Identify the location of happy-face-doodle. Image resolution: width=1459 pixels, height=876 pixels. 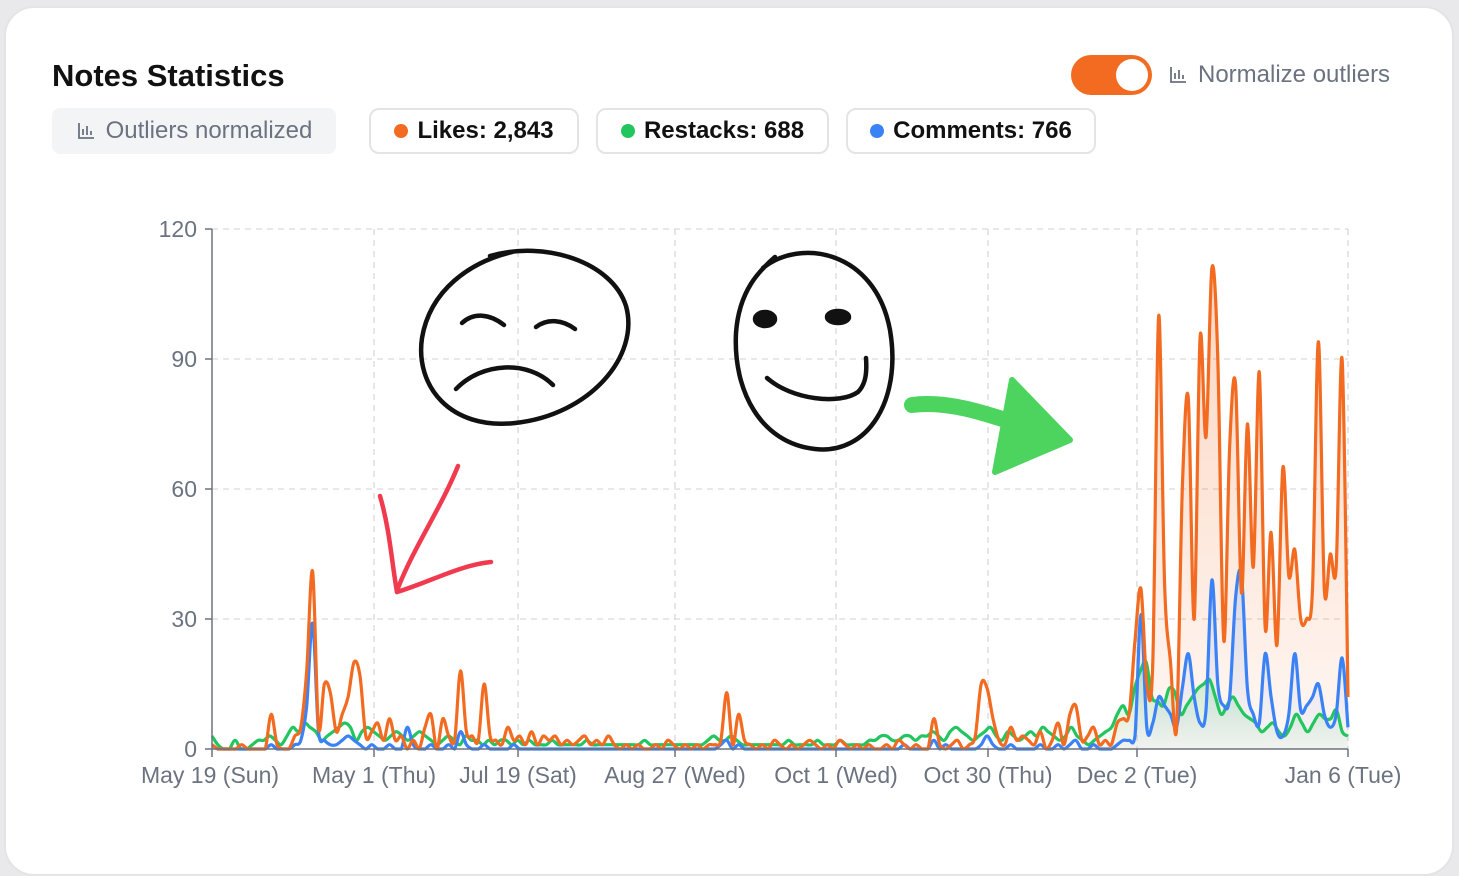
(814, 351).